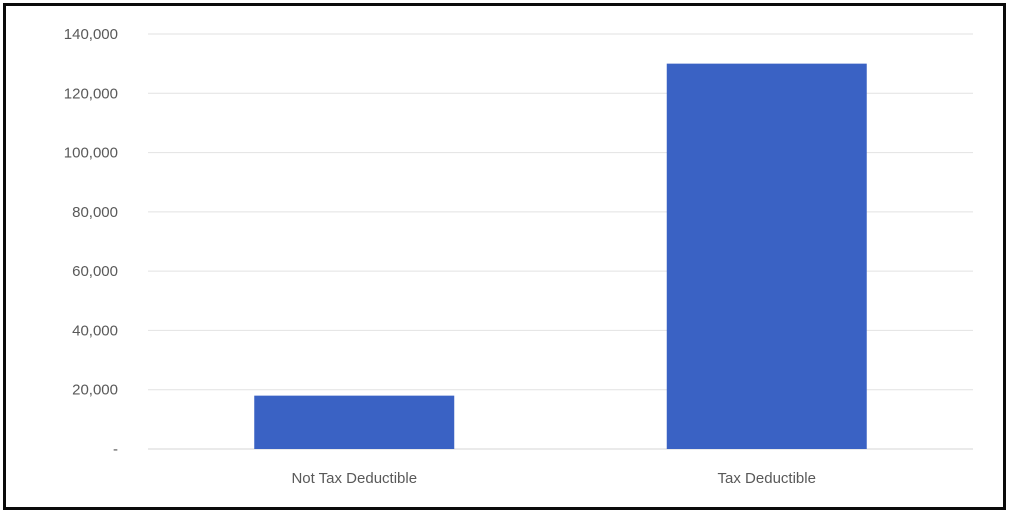 This screenshot has width=1010, height=512. Describe the element at coordinates (95, 330) in the screenshot. I see `y-tick-label: 40,000` at that location.